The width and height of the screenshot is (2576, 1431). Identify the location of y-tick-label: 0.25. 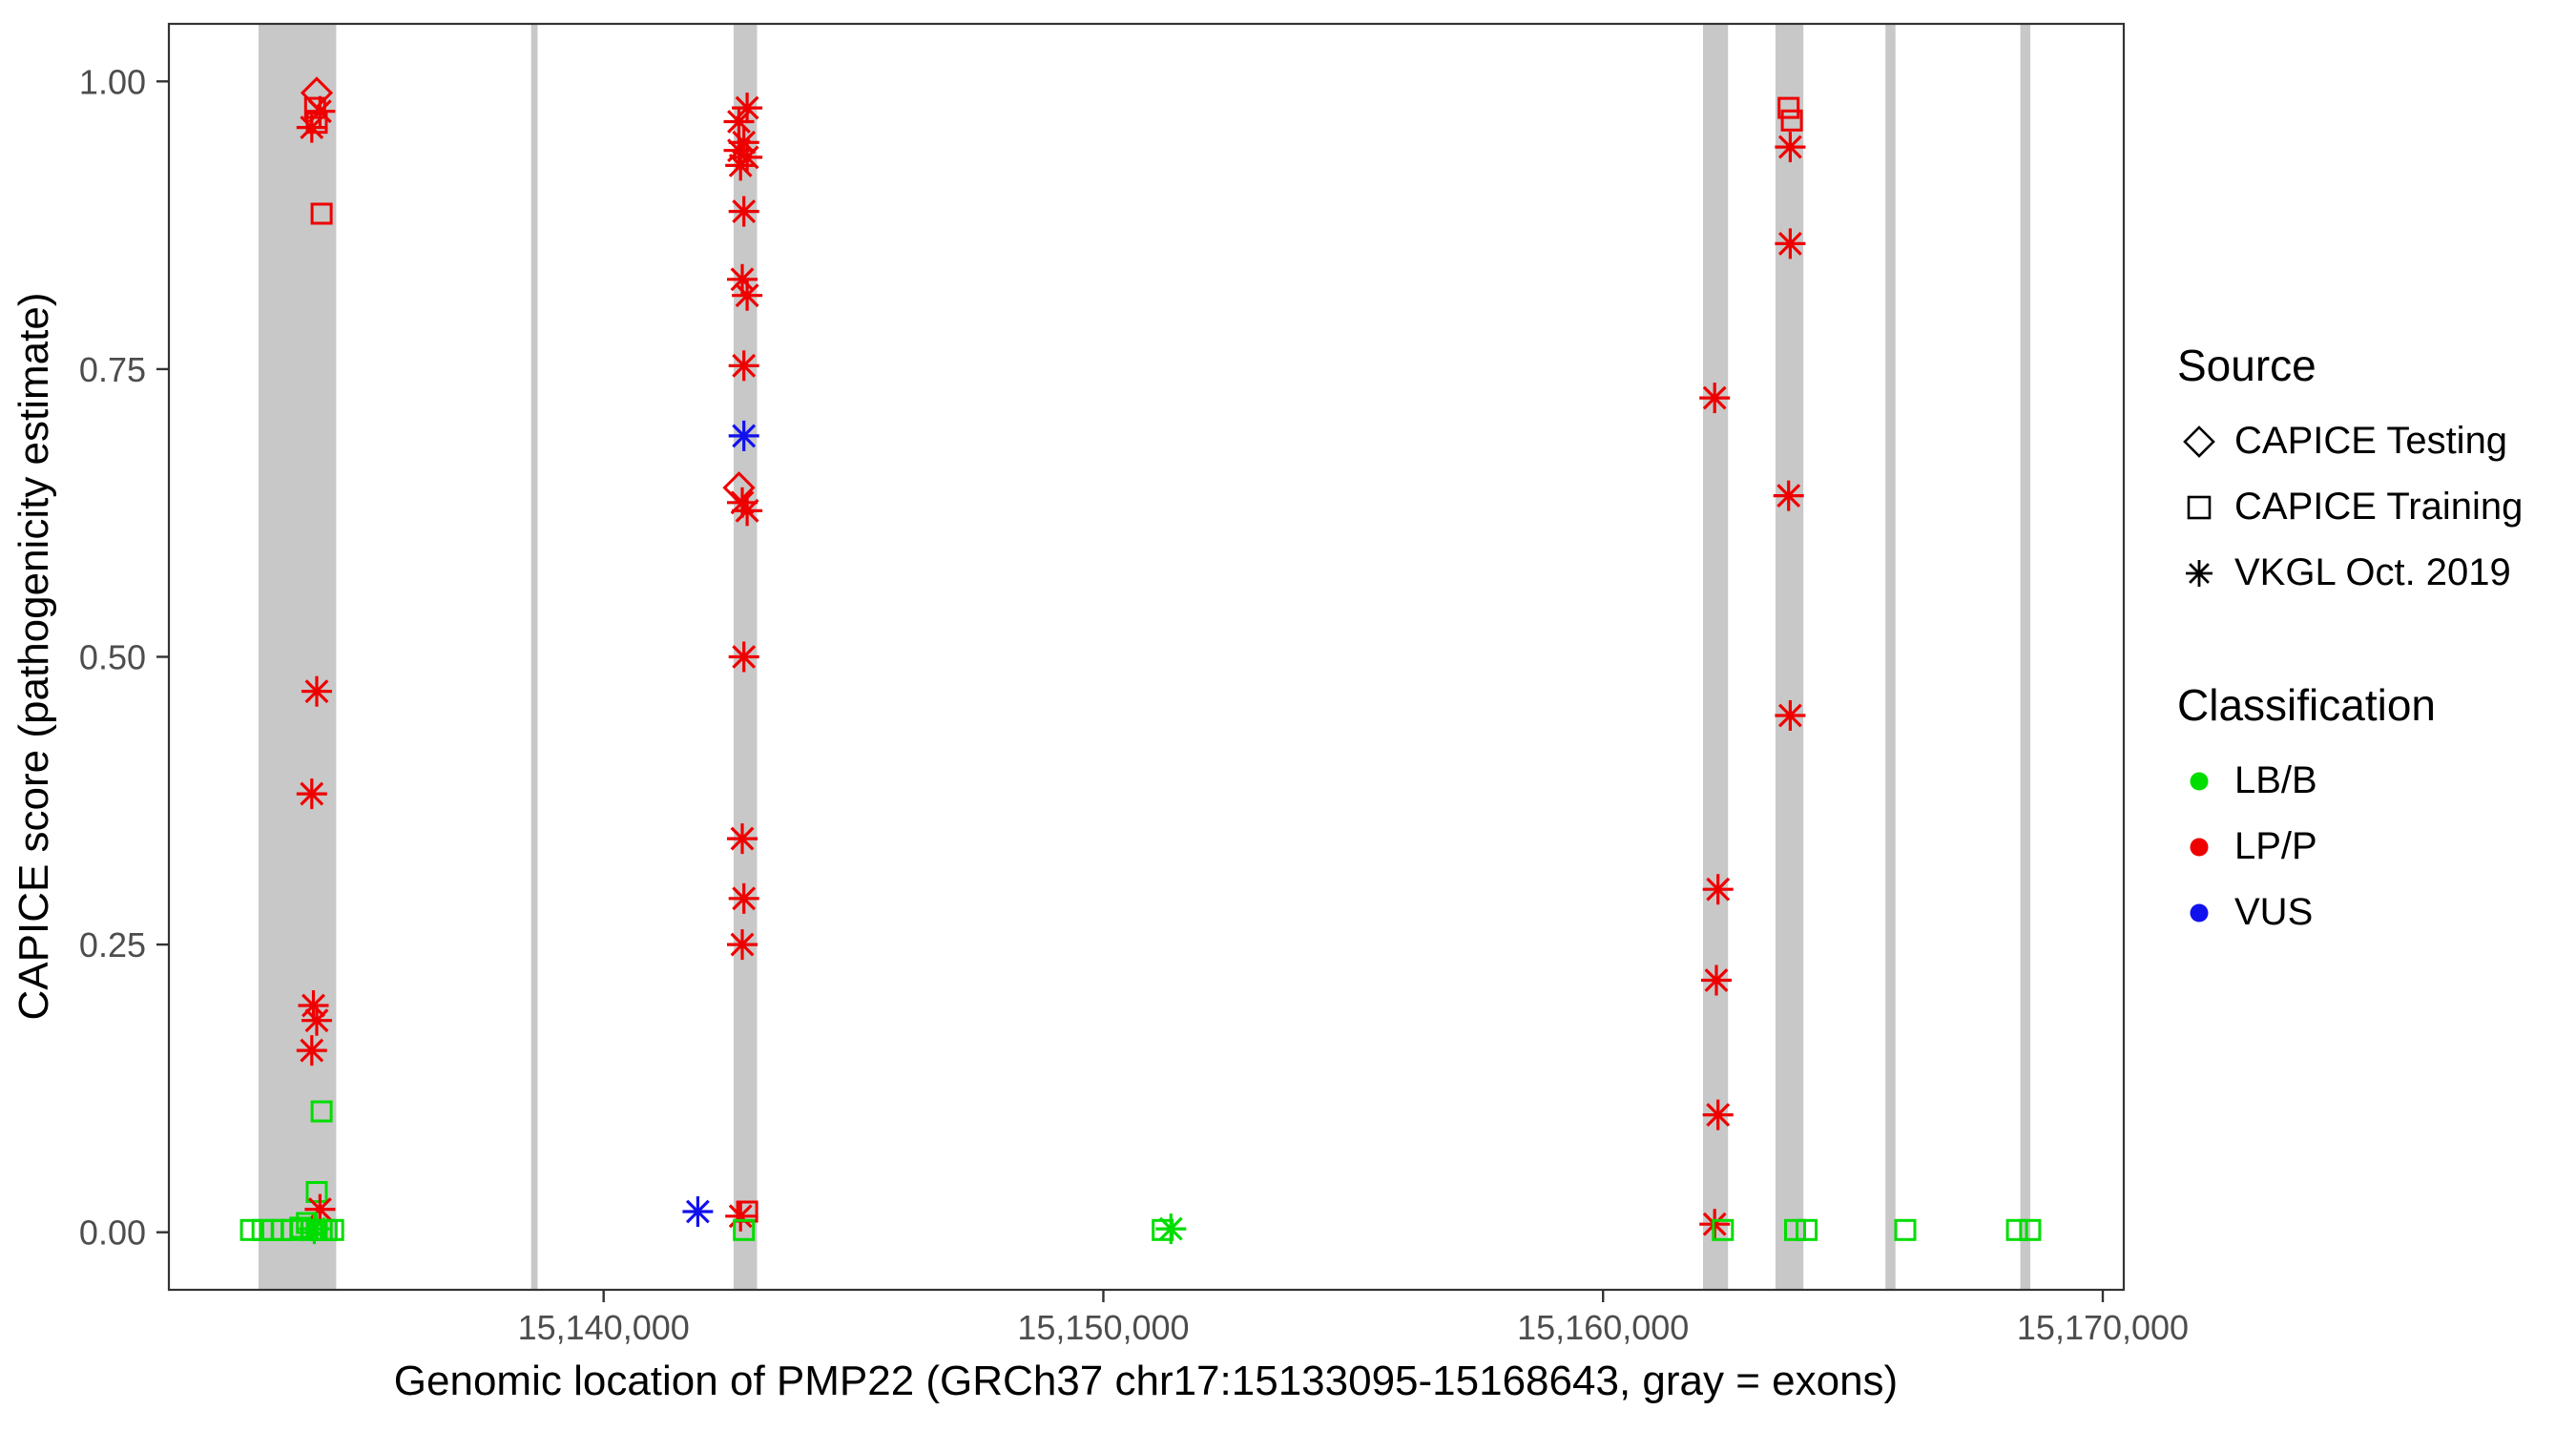
(112, 944).